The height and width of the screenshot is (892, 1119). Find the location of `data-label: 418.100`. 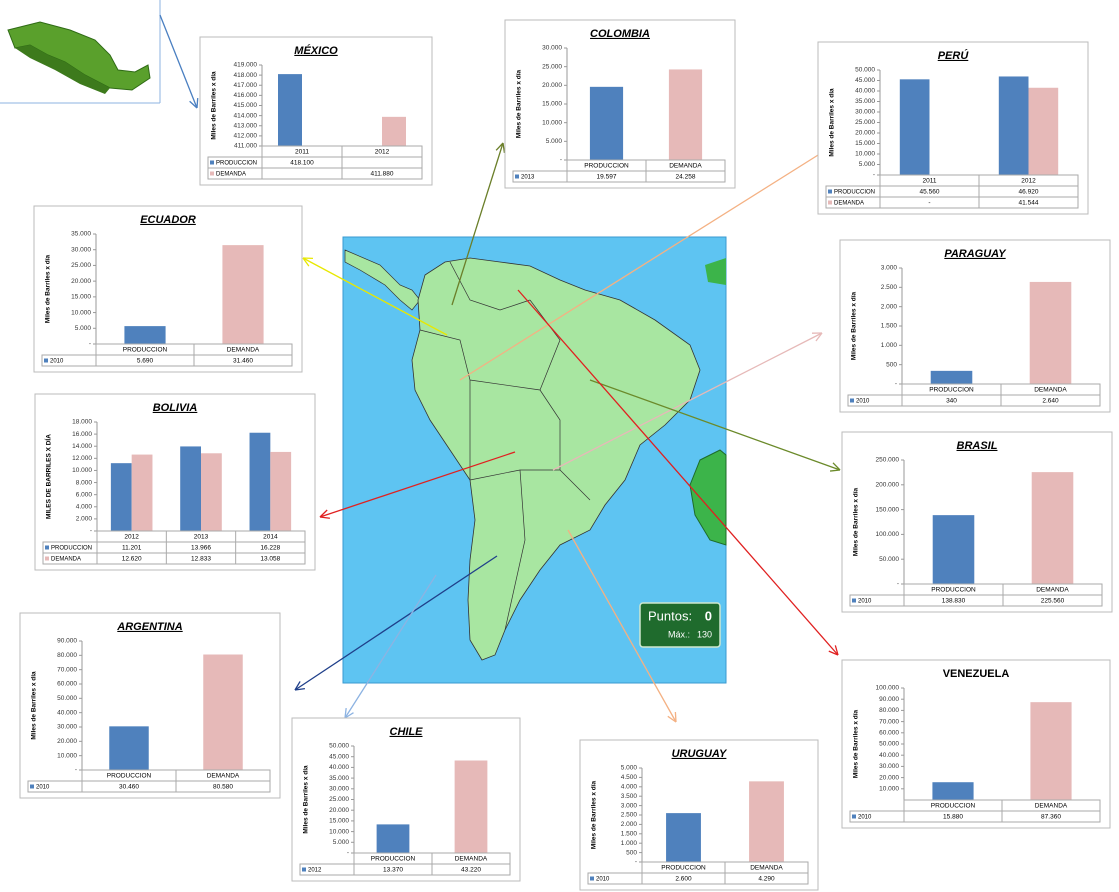

data-label: 418.100 is located at coordinates (302, 163).